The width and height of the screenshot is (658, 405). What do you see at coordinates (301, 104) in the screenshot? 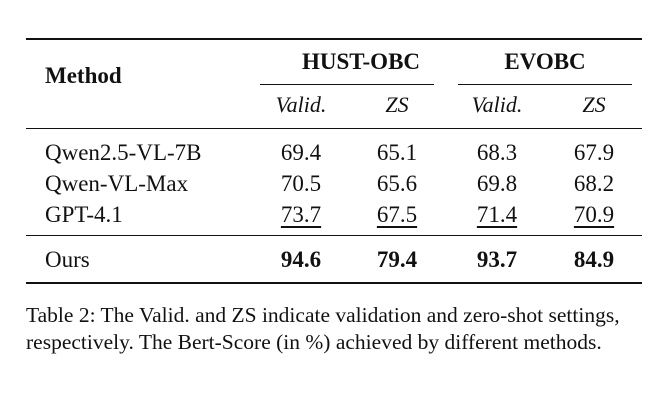
I see `subheader-hust-valid: Valid.` at bounding box center [301, 104].